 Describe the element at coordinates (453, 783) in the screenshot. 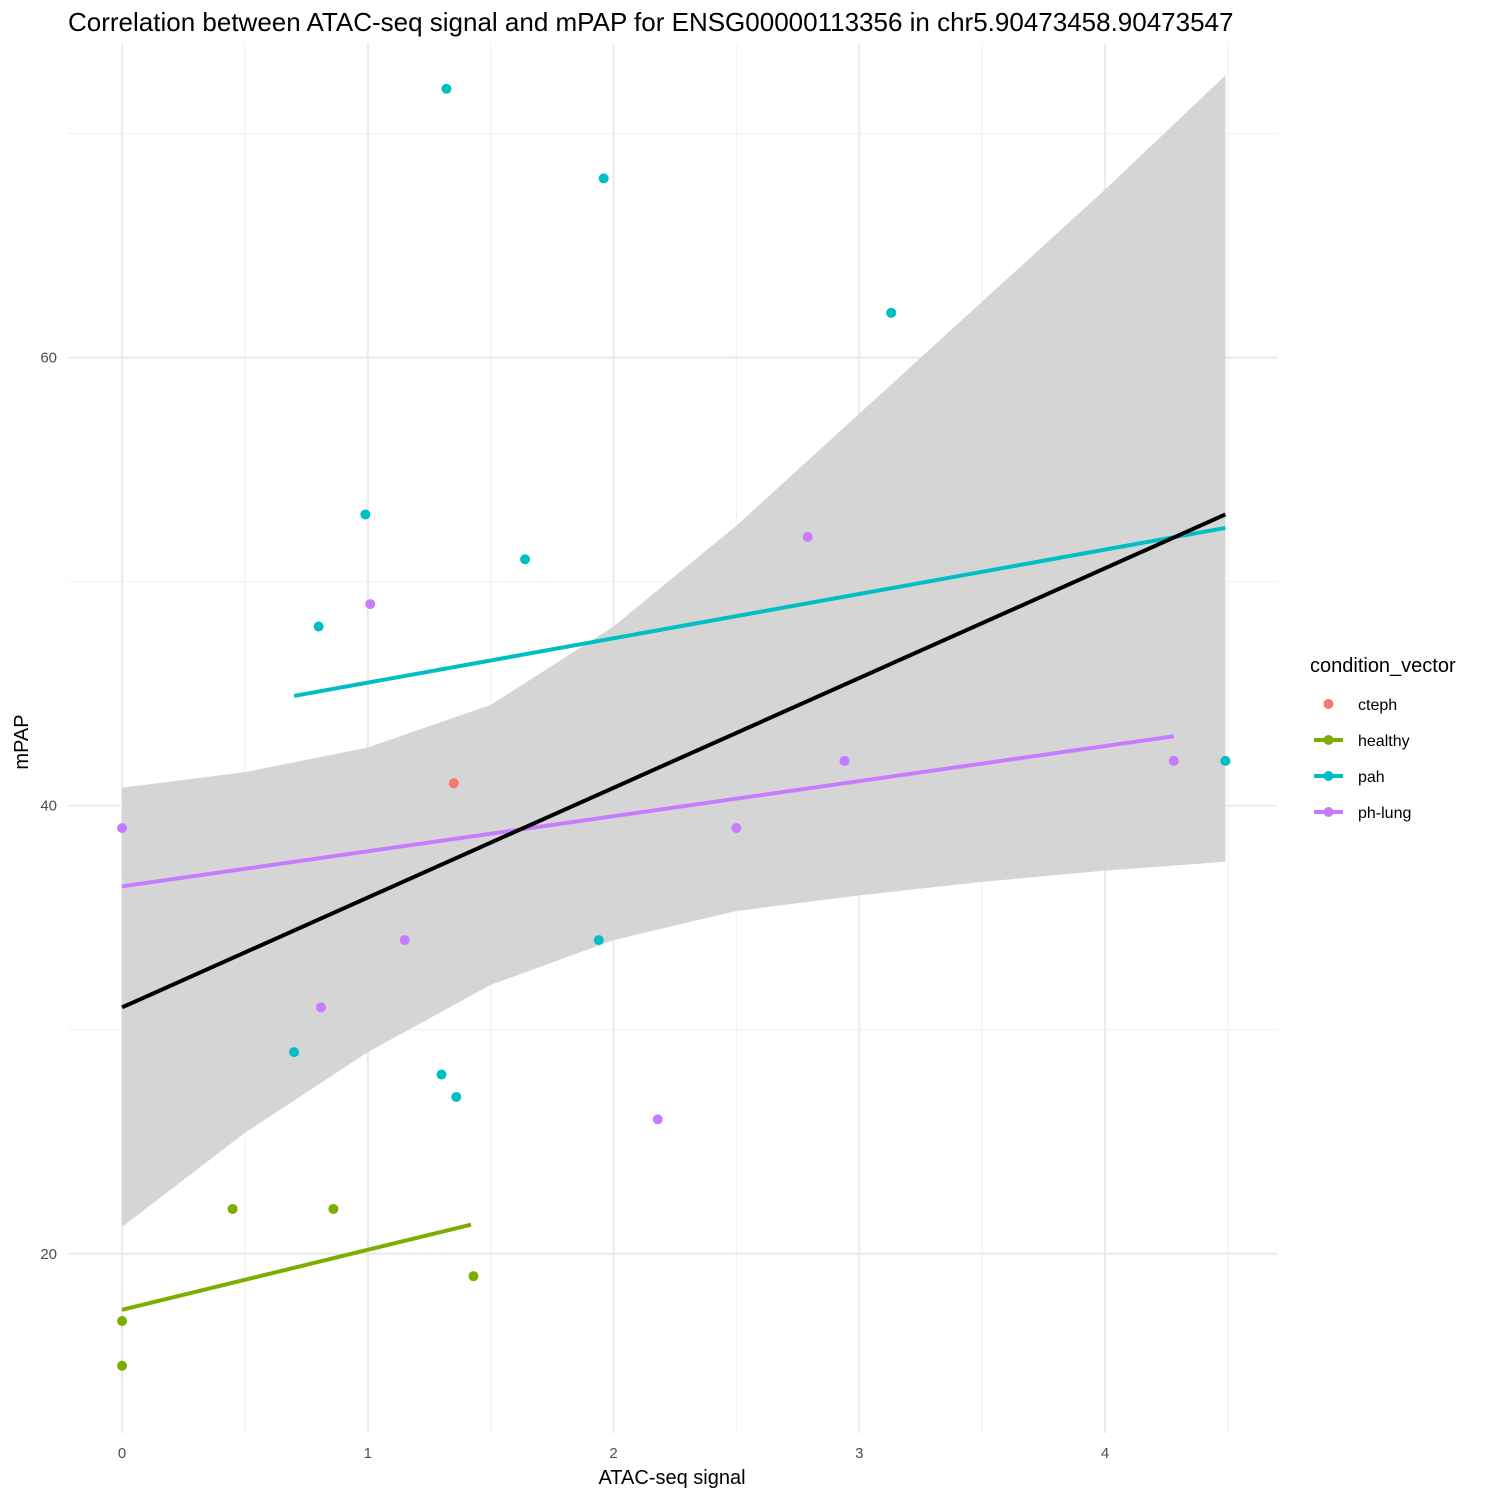

I see `point-cteph` at that location.